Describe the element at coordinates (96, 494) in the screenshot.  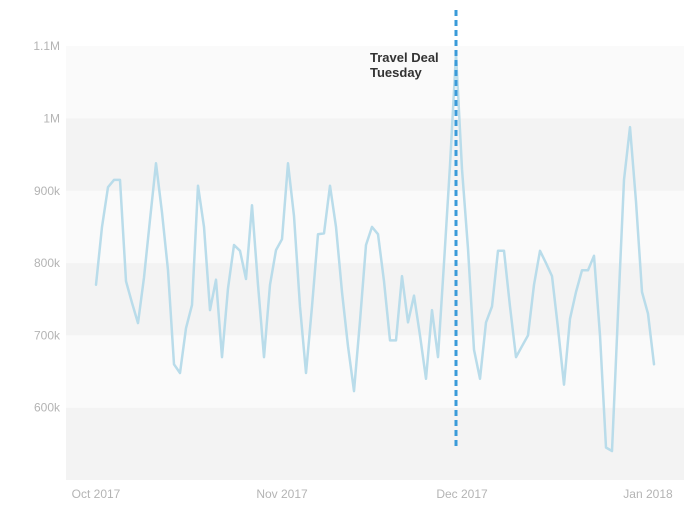
I see `x-tick-label: Oct 2017` at that location.